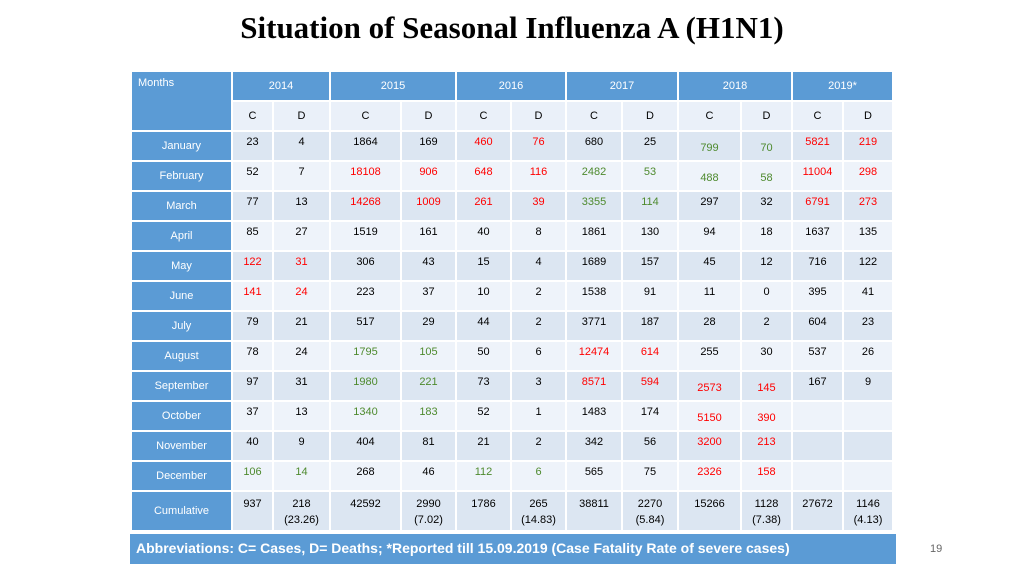 The height and width of the screenshot is (576, 1024). What do you see at coordinates (766, 356) in the screenshot?
I see `table-cell: 30` at bounding box center [766, 356].